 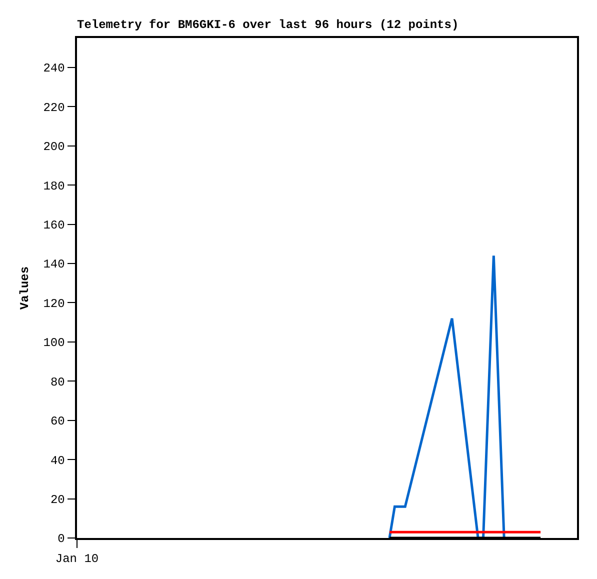 I want to click on y-tick-label: 60, so click(x=57, y=421).